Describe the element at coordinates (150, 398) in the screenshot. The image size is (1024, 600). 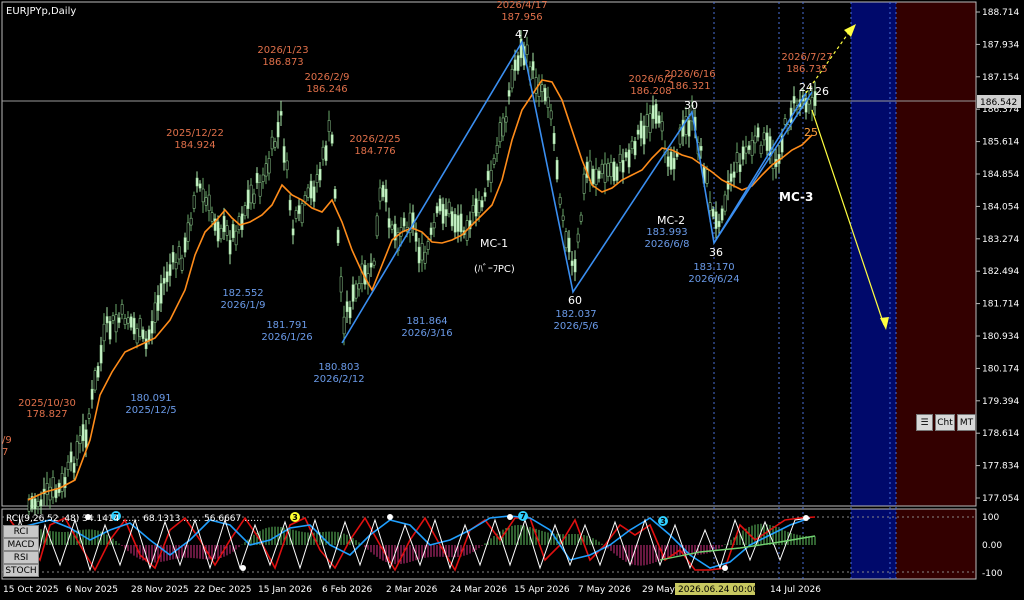
I see `svg-text: 180.091` at that location.